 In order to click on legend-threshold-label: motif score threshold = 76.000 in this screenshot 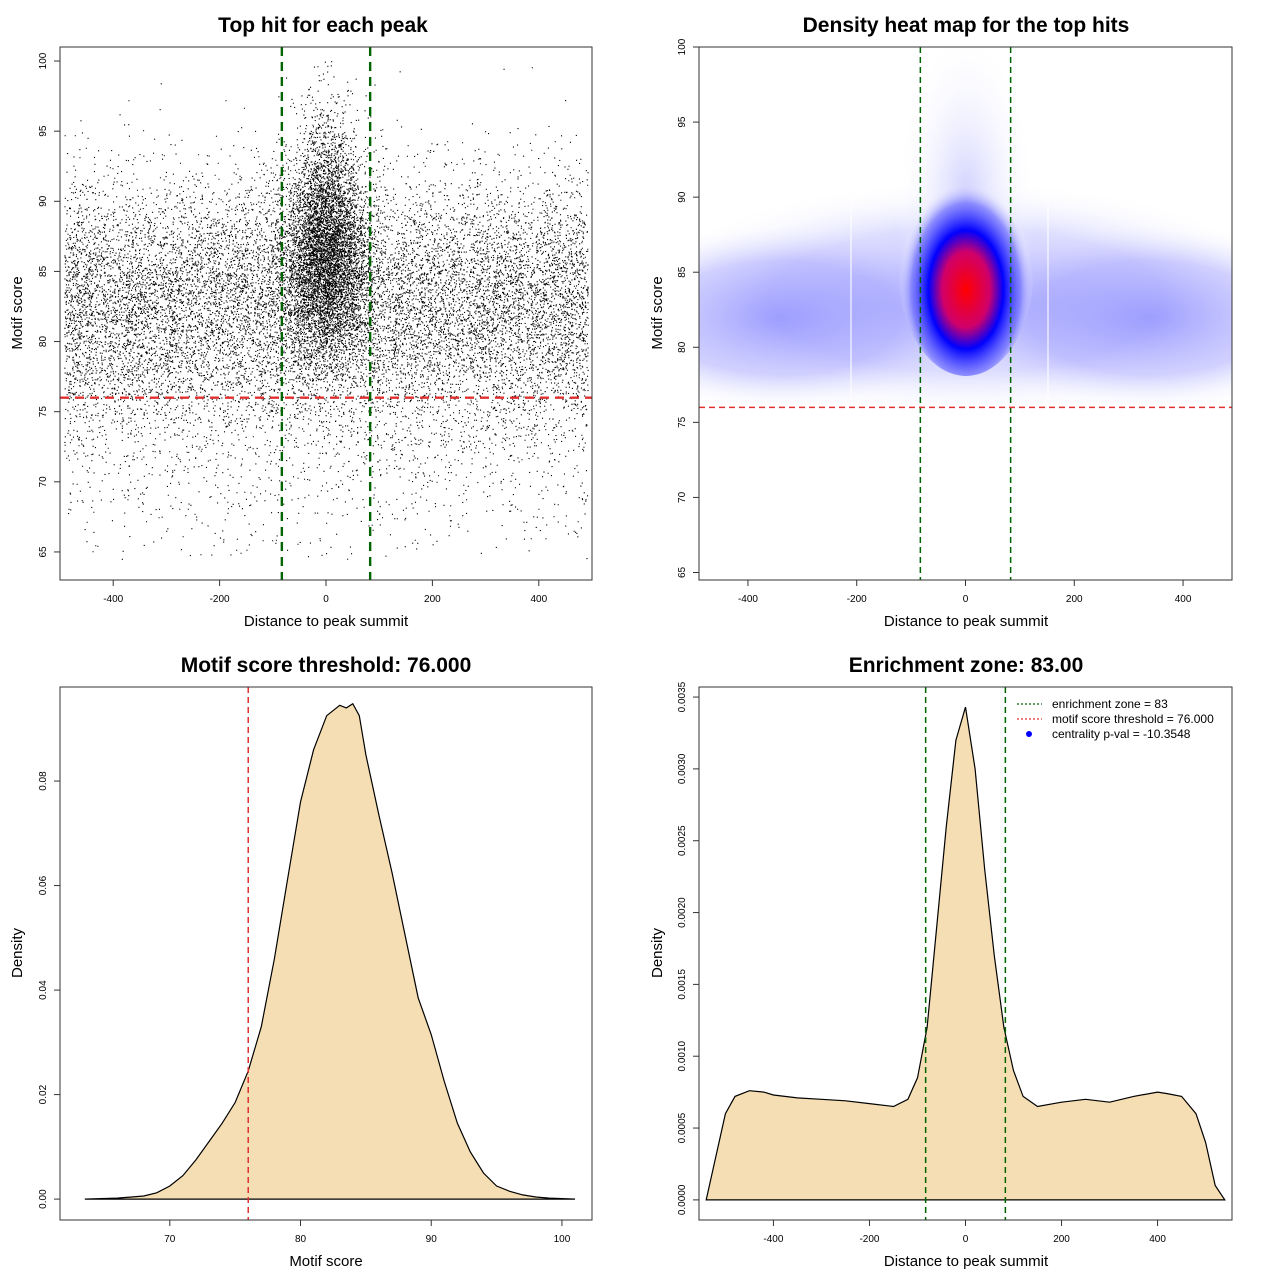, I will do `click(1133, 719)`.